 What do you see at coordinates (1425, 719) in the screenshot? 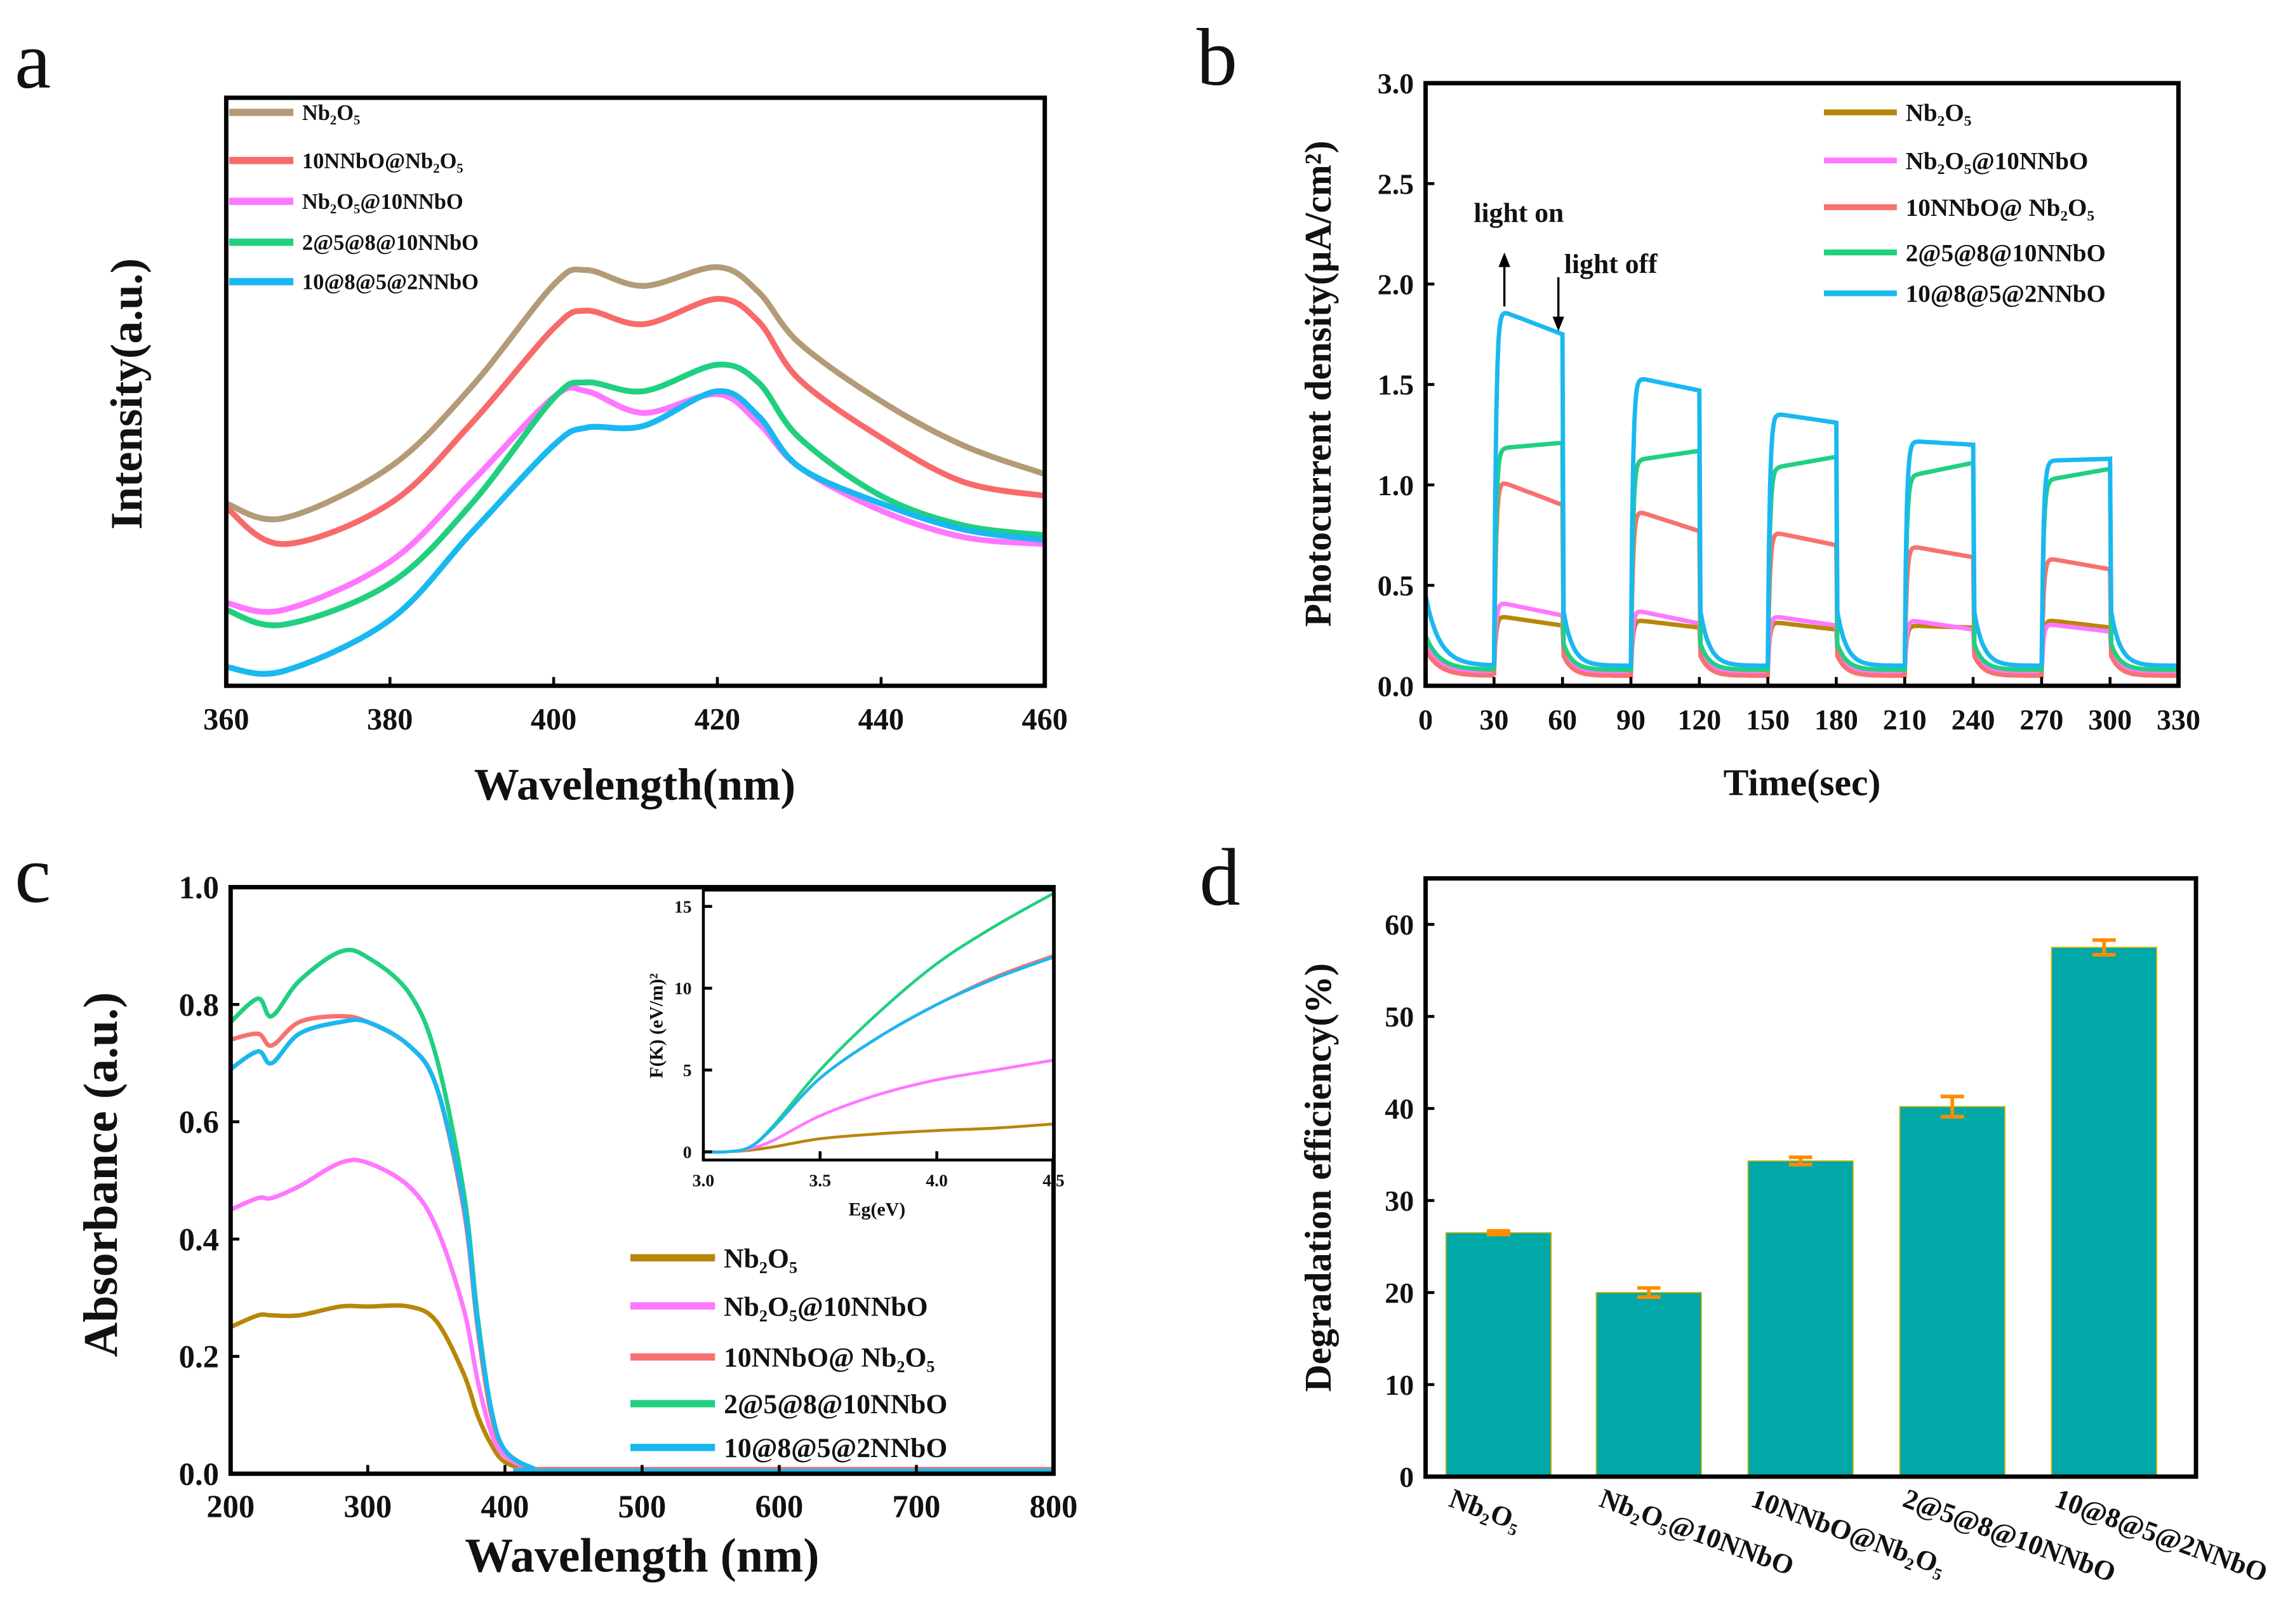
I see `x-tick-label: 0` at bounding box center [1425, 719].